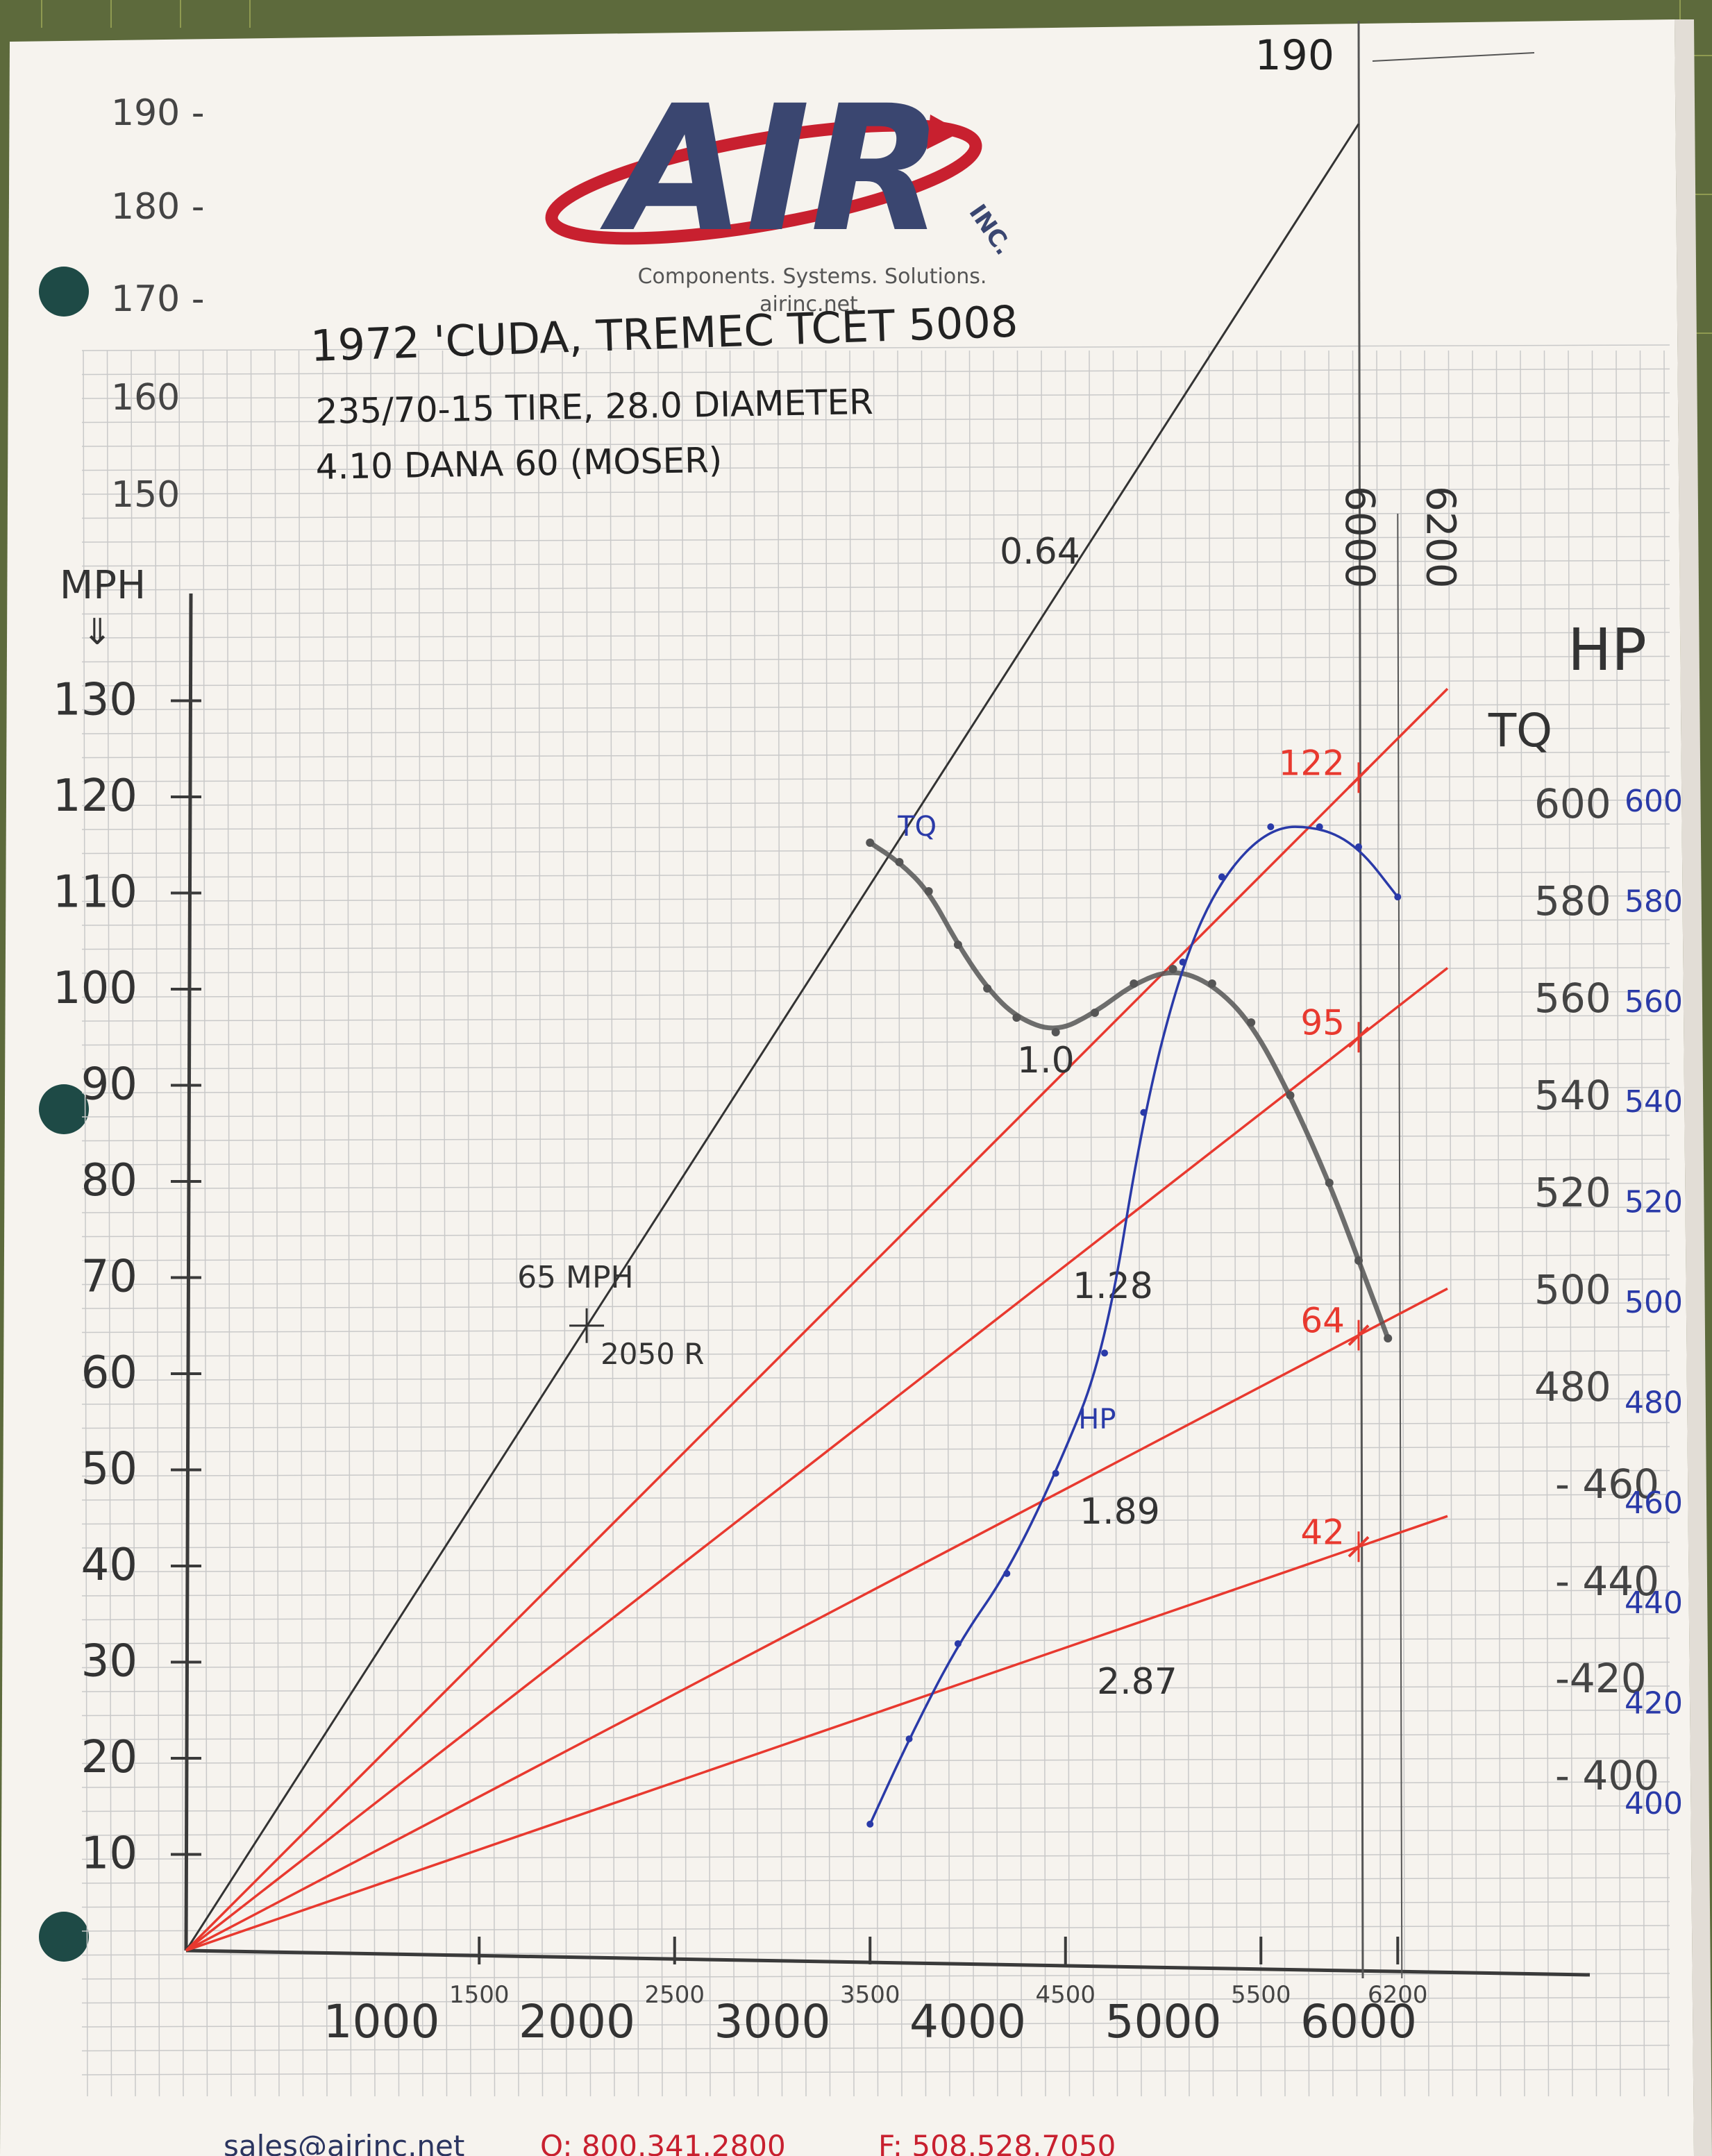 The width and height of the screenshot is (1712, 2156). Describe the element at coordinates (1261, 1995) in the screenshot. I see `x-minor-tick-label: 5500` at that location.